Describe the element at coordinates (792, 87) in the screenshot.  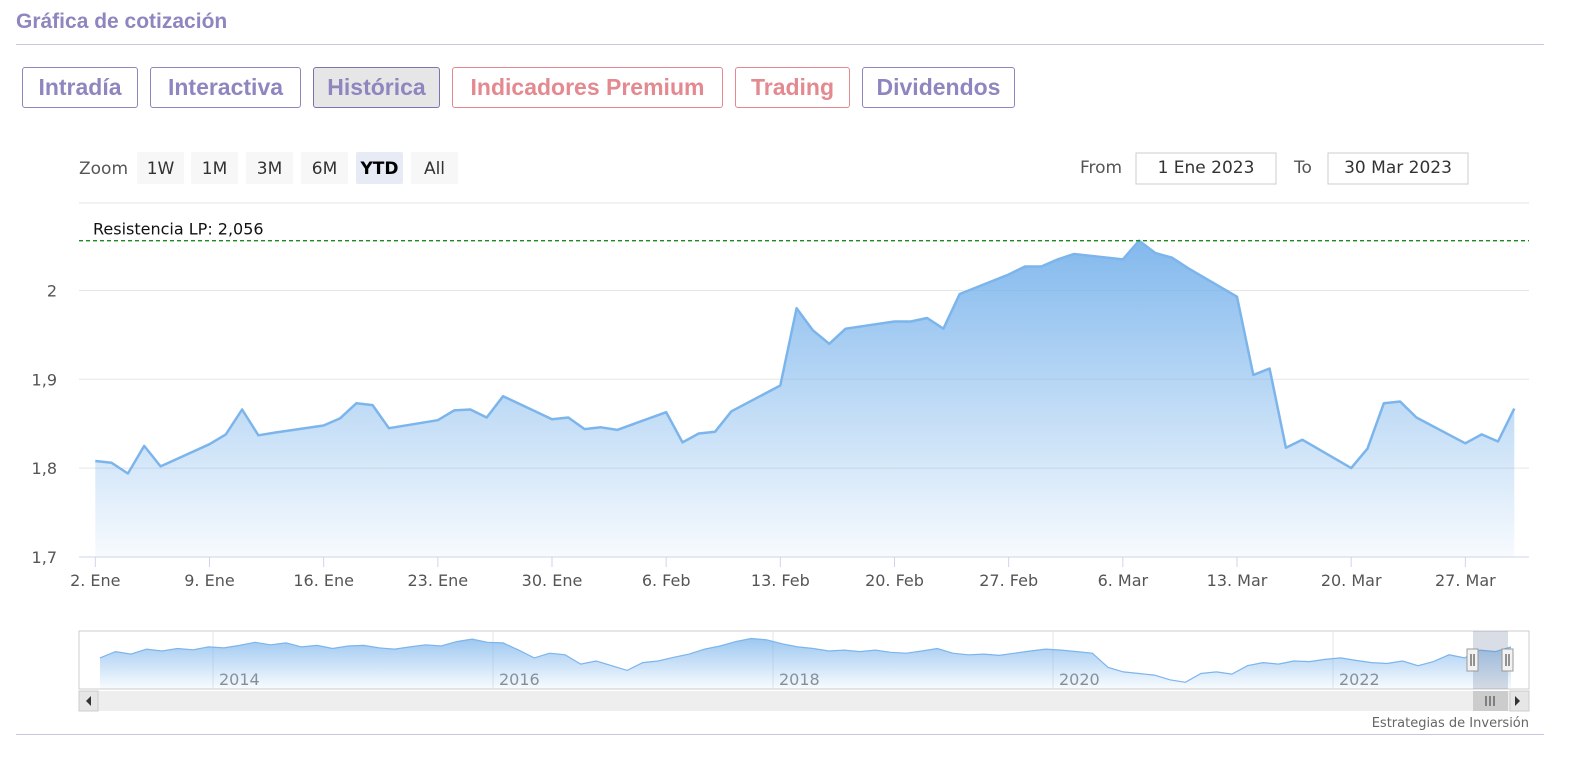
I see `tab-trading: Trading` at that location.